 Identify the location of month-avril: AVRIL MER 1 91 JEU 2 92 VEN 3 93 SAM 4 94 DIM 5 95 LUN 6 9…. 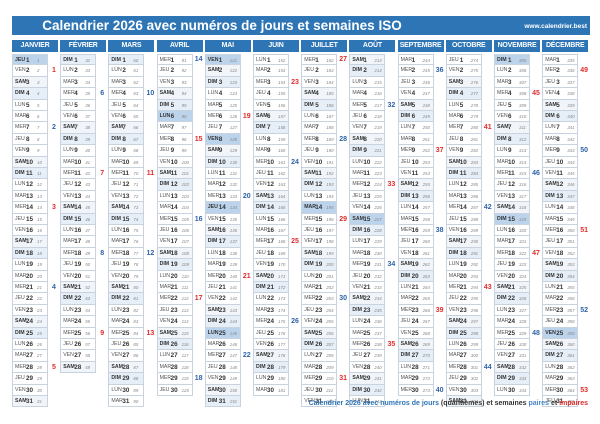
(179, 218).